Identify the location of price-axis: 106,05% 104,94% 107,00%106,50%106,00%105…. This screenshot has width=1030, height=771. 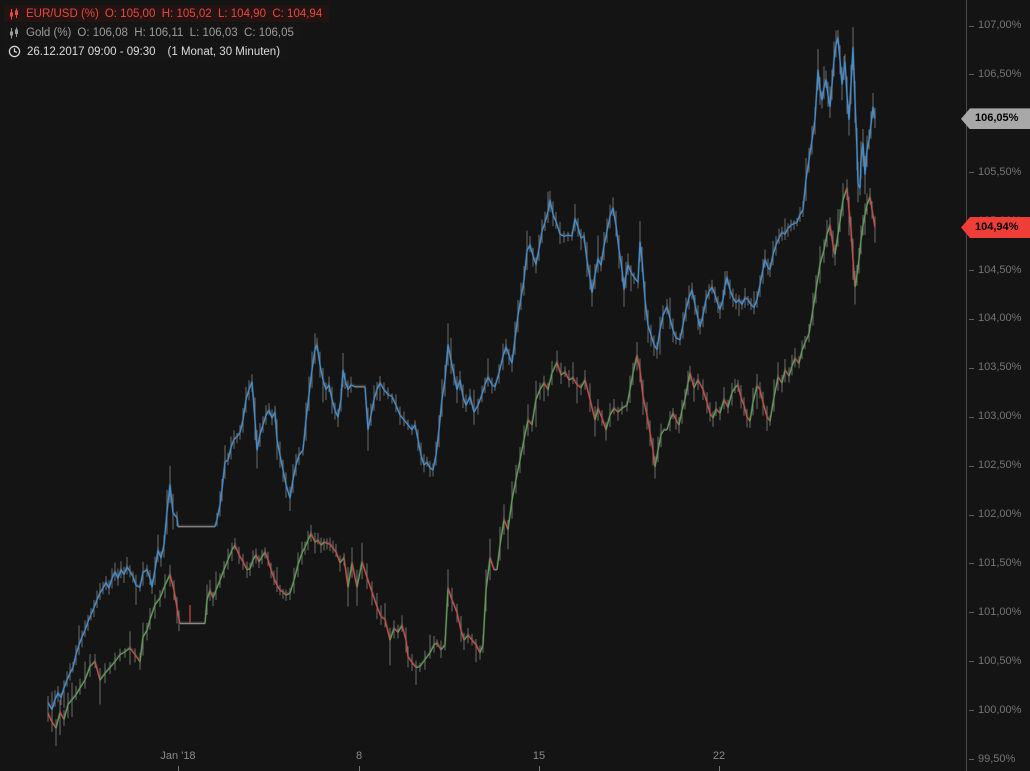
(995, 385).